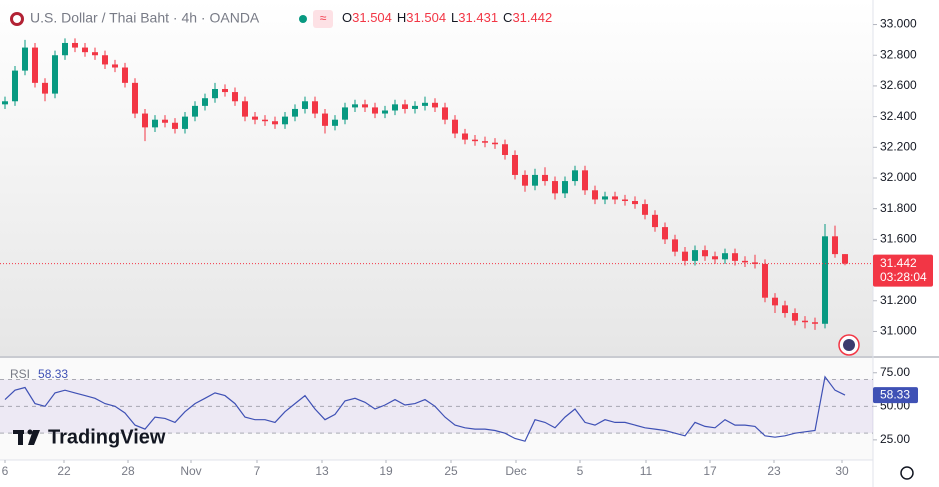  What do you see at coordinates (898, 24) in the screenshot?
I see `y-tick-label: 33.000` at bounding box center [898, 24].